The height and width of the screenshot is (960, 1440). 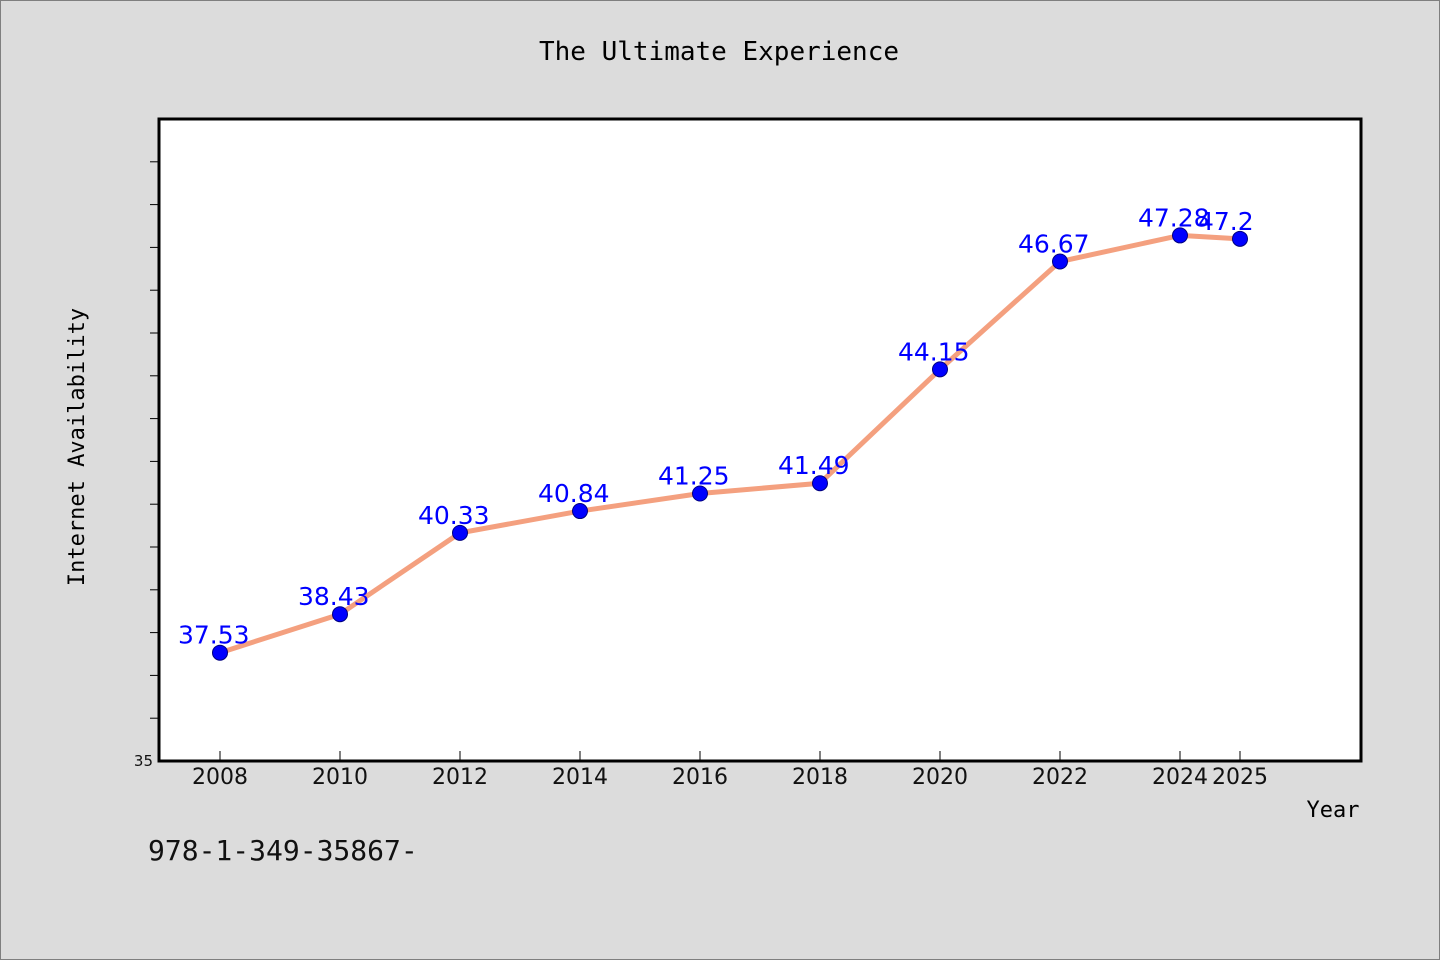 What do you see at coordinates (340, 777) in the screenshot?
I see `x-tick-label: 2010` at bounding box center [340, 777].